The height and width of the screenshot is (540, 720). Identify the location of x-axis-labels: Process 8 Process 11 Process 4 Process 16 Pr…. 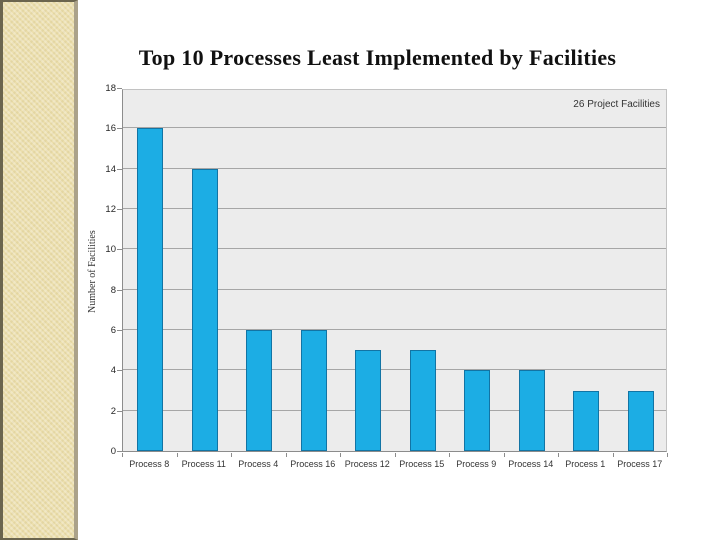
(395, 465).